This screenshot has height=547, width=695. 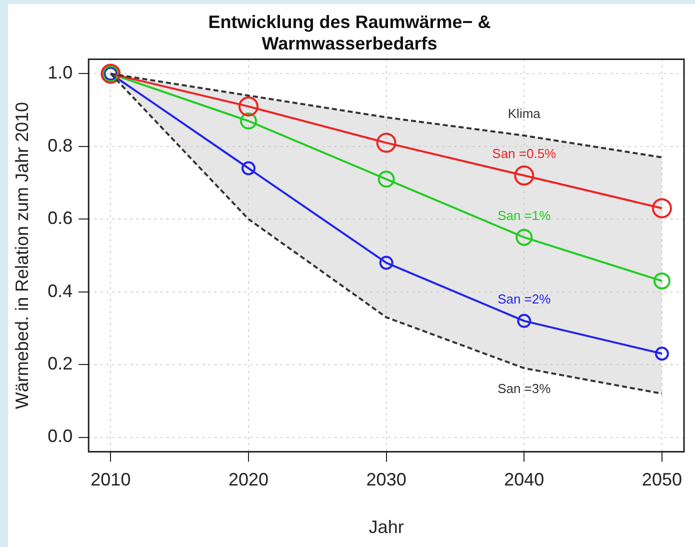 What do you see at coordinates (524, 154) in the screenshot?
I see `series-label: San =0.5%` at bounding box center [524, 154].